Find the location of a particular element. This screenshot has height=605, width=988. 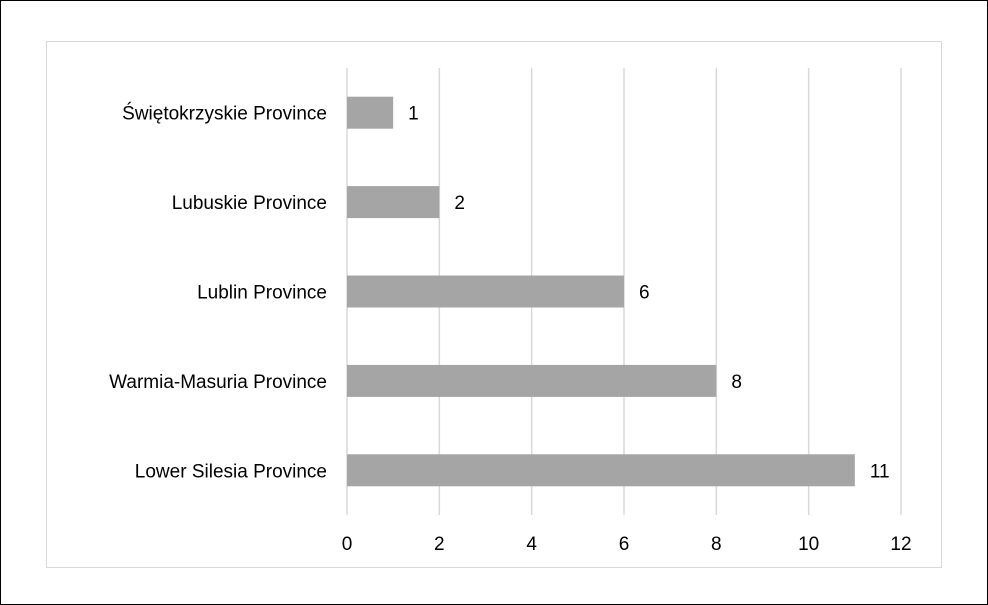

category-label: Lubuskie Province is located at coordinates (249, 203).